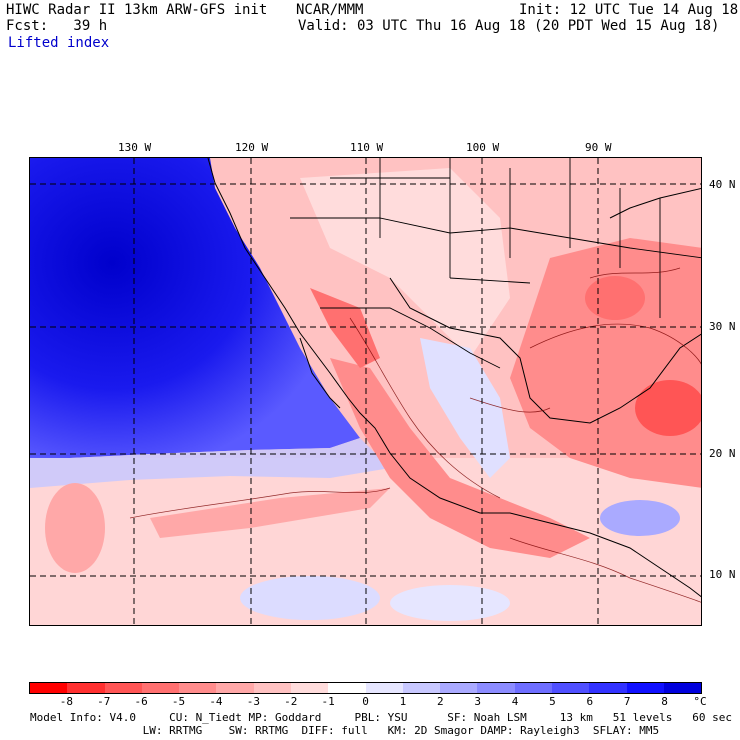  Describe the element at coordinates (330, 10) in the screenshot. I see `org-label: NCAR/MMM` at that location.